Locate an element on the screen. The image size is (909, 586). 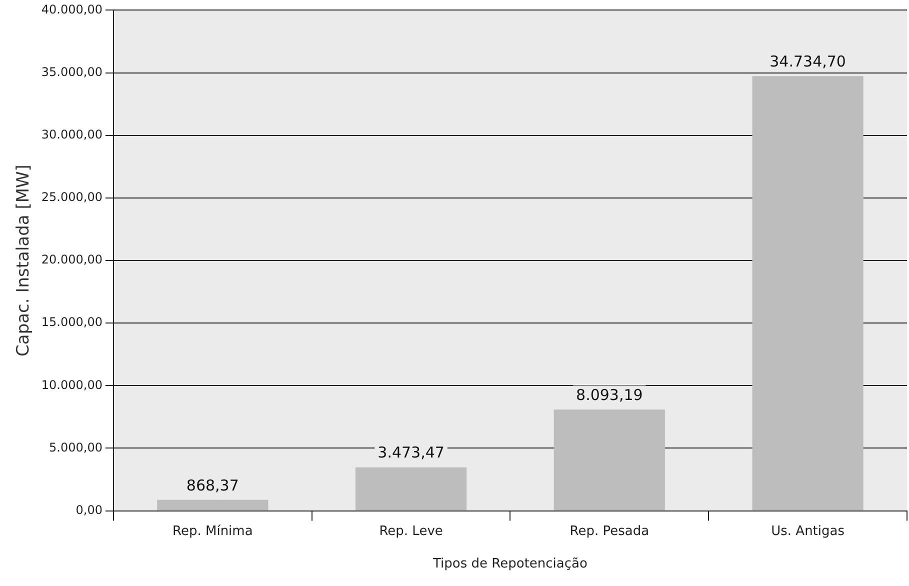
y-tick-label: 15.000,00 is located at coordinates (71, 322).